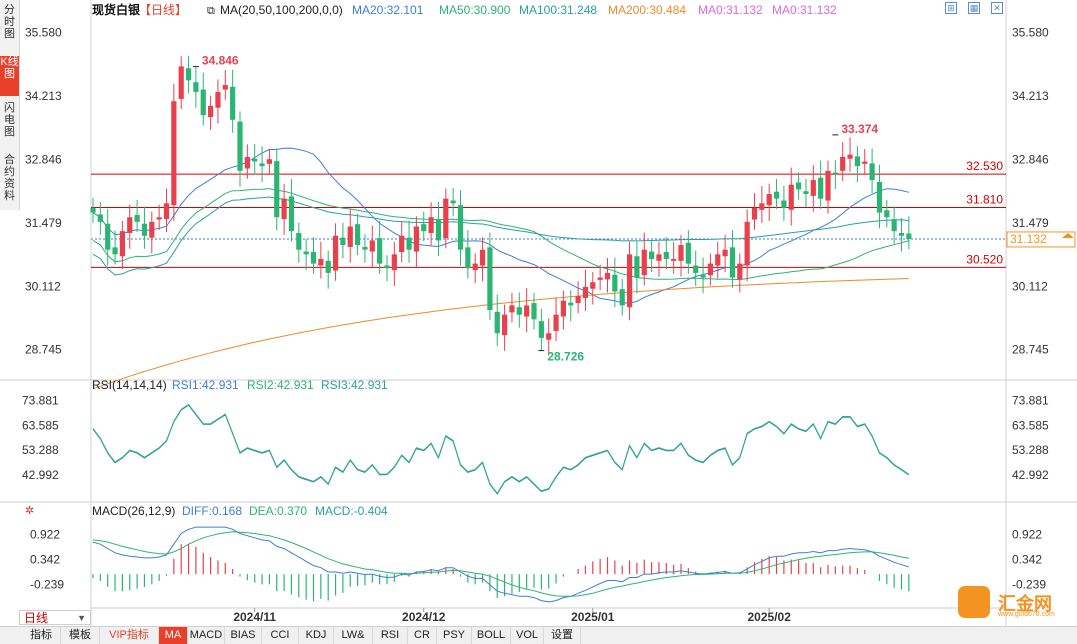 This screenshot has width=1077, height=644. Describe the element at coordinates (390, 635) in the screenshot. I see `tab-rsi: RSI` at that location.